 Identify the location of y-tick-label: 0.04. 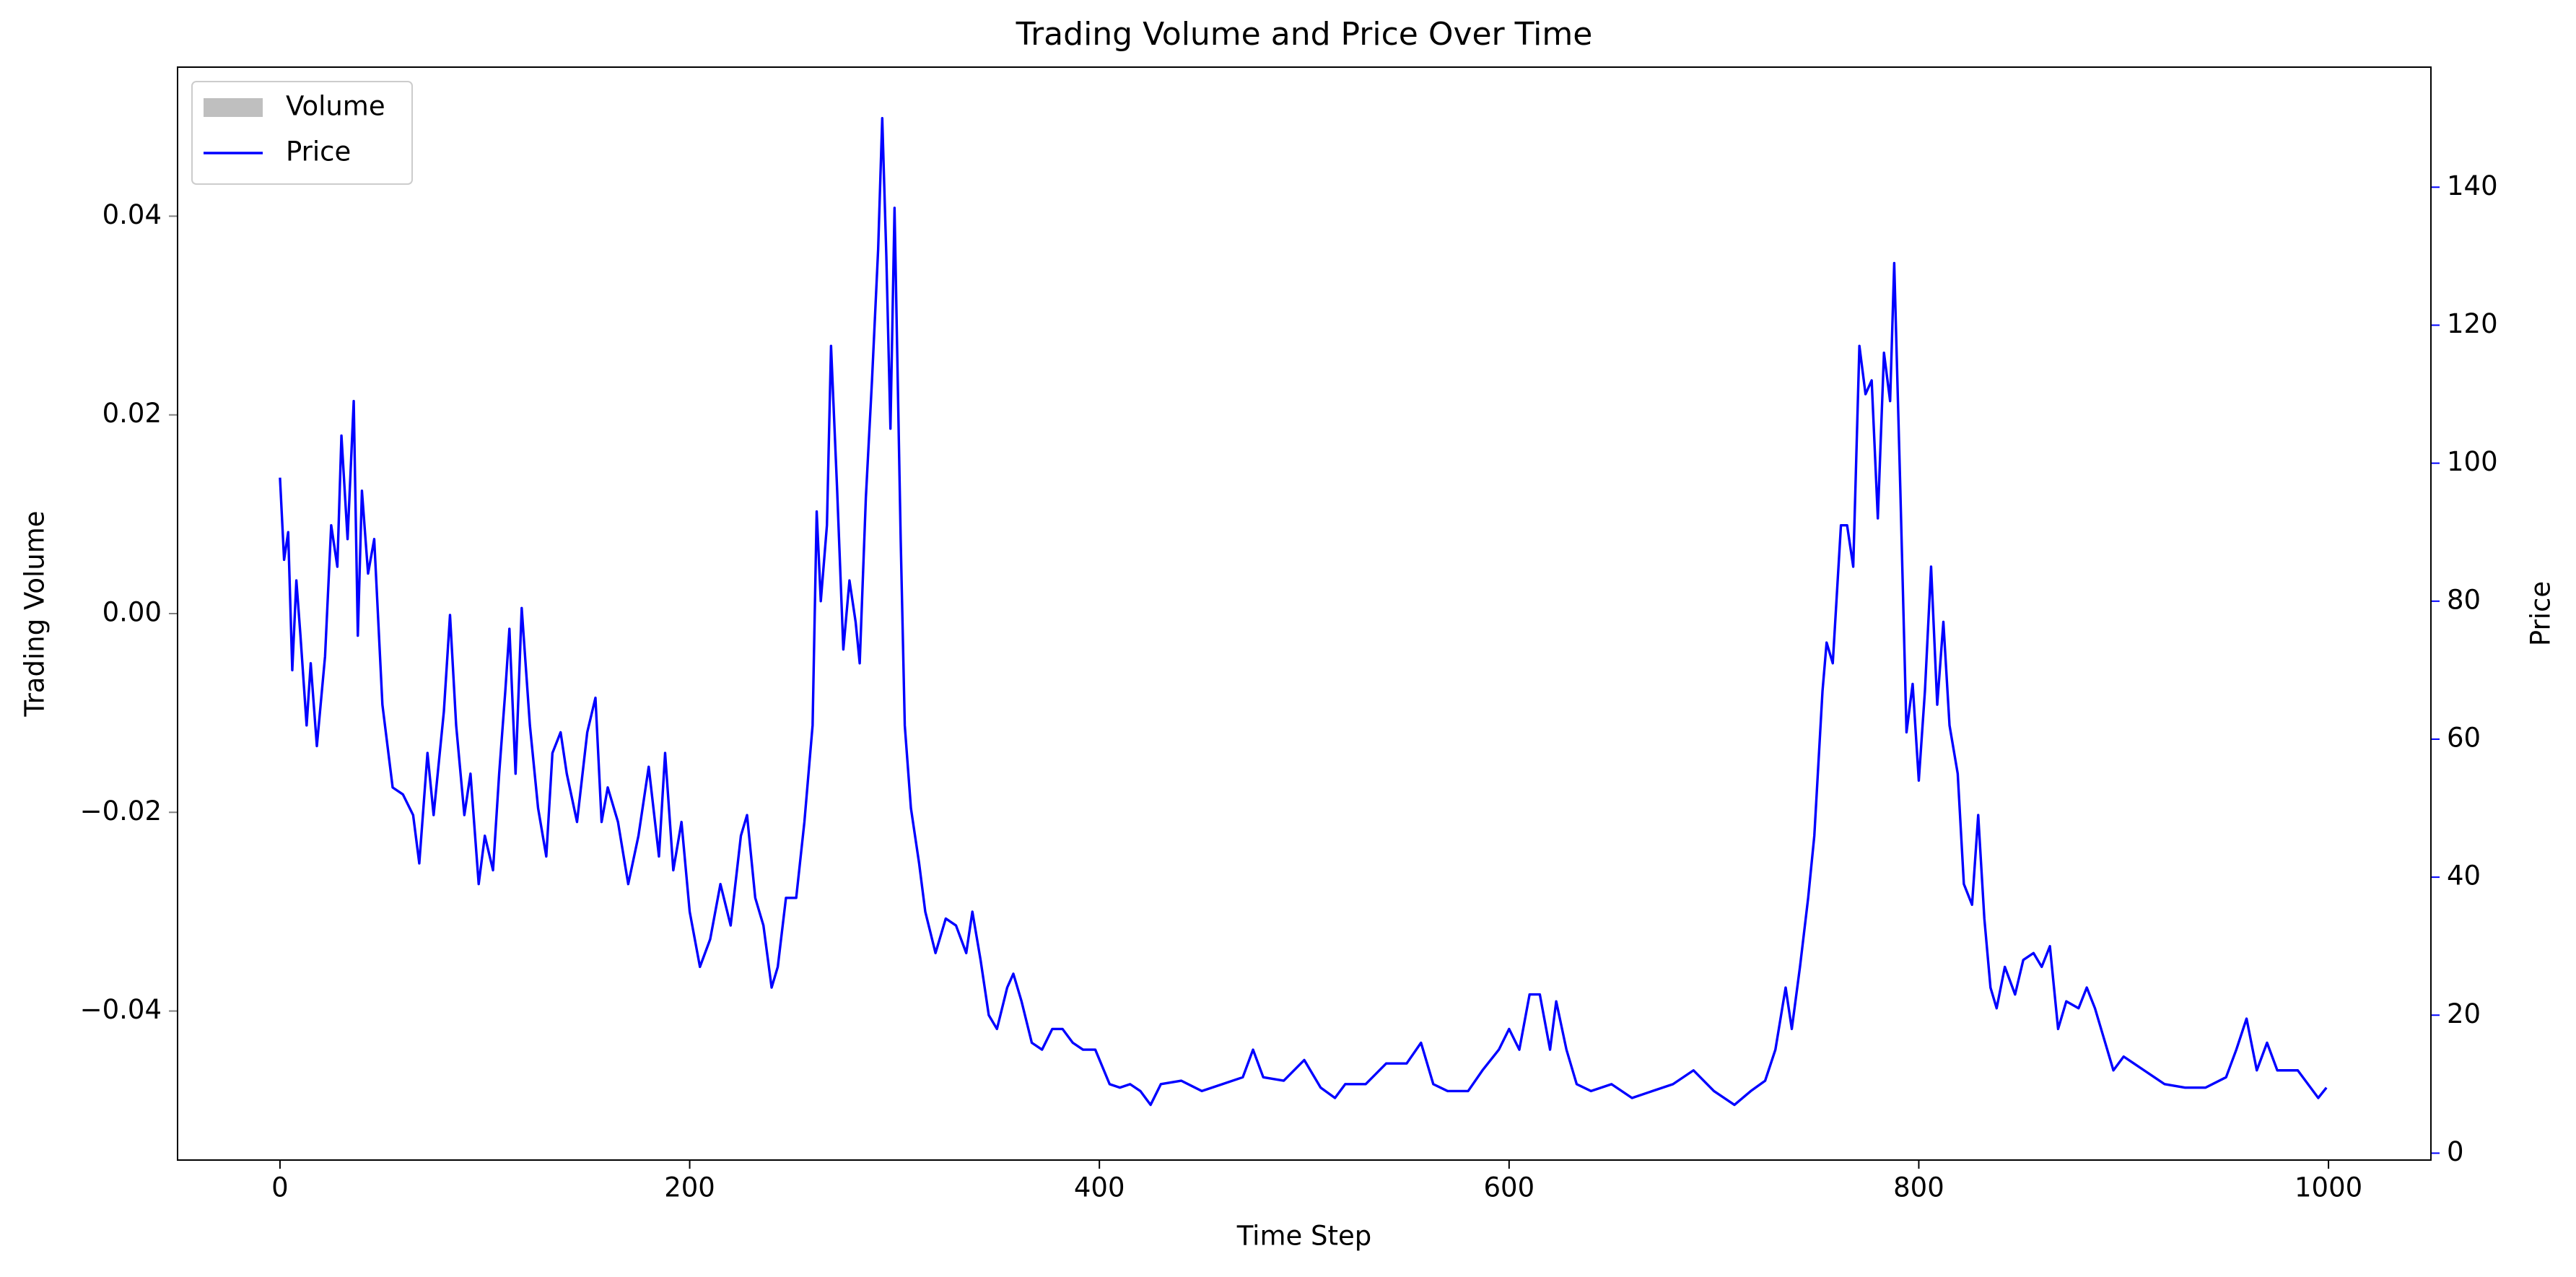
(132, 214).